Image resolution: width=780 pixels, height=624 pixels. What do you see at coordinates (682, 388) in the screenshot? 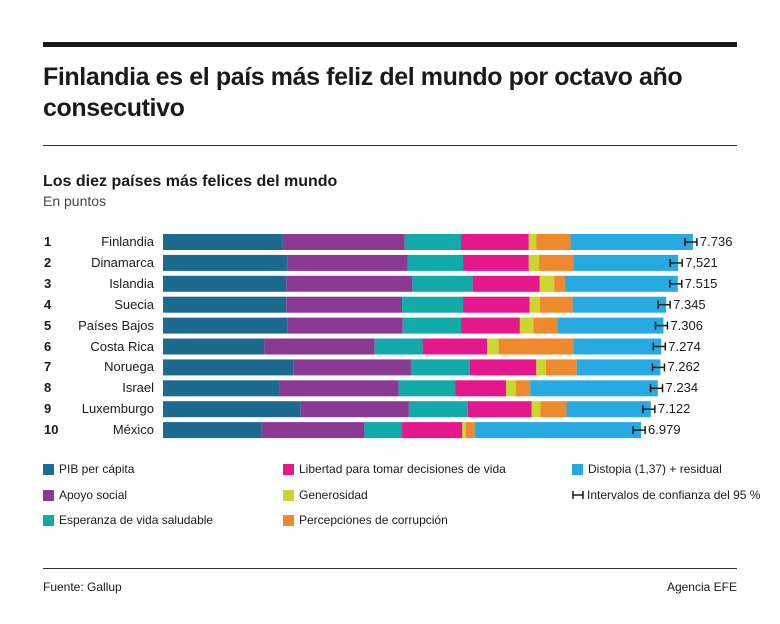
I see `total-value-label: 7.234` at bounding box center [682, 388].